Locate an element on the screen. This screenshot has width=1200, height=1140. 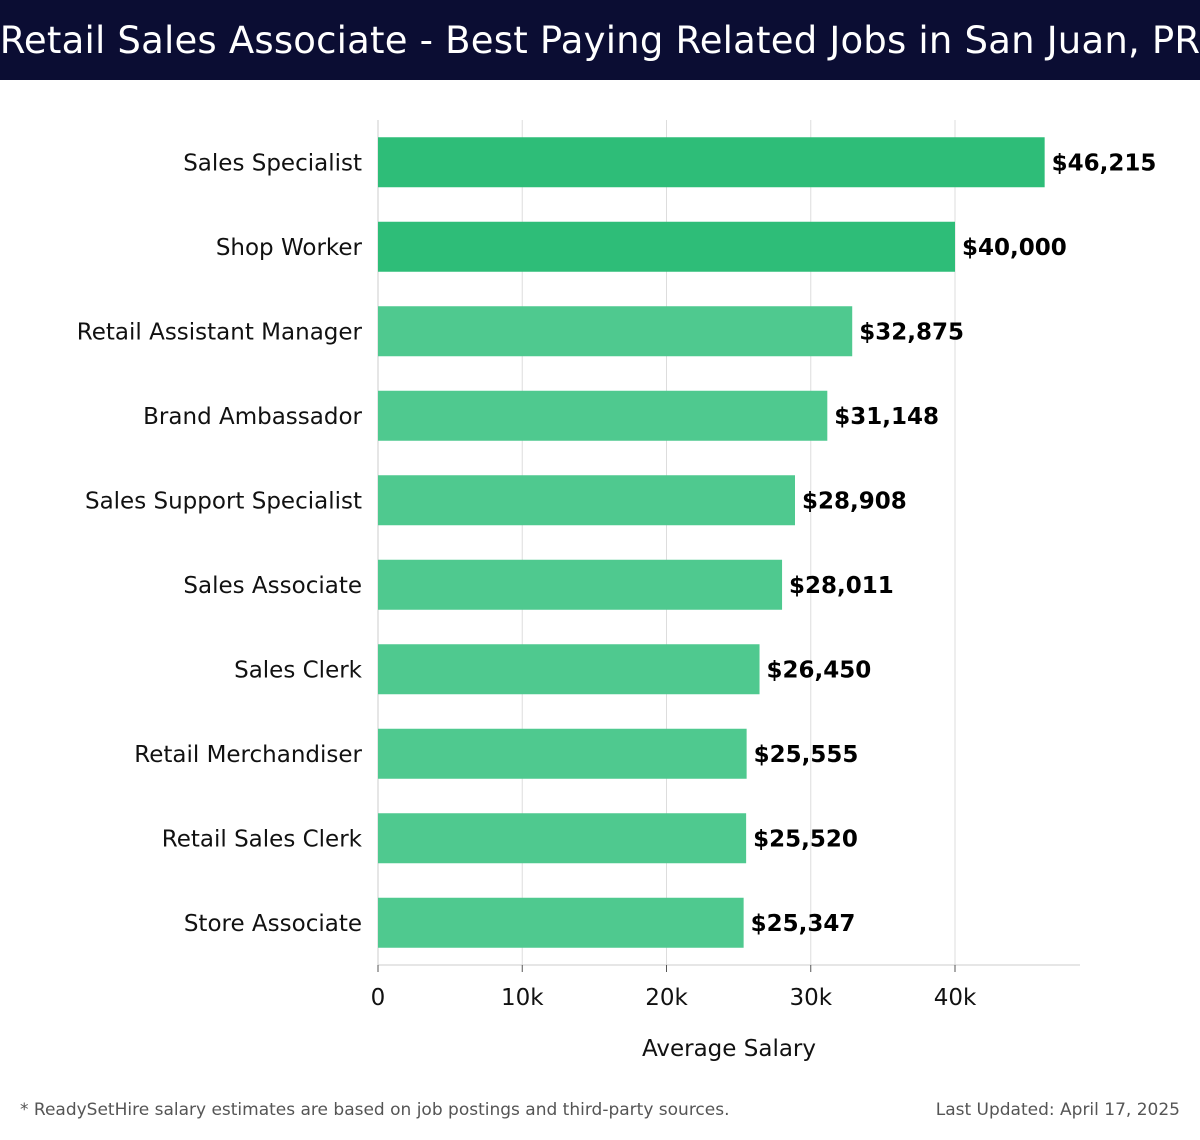
data-label: $32,875 is located at coordinates (911, 332).